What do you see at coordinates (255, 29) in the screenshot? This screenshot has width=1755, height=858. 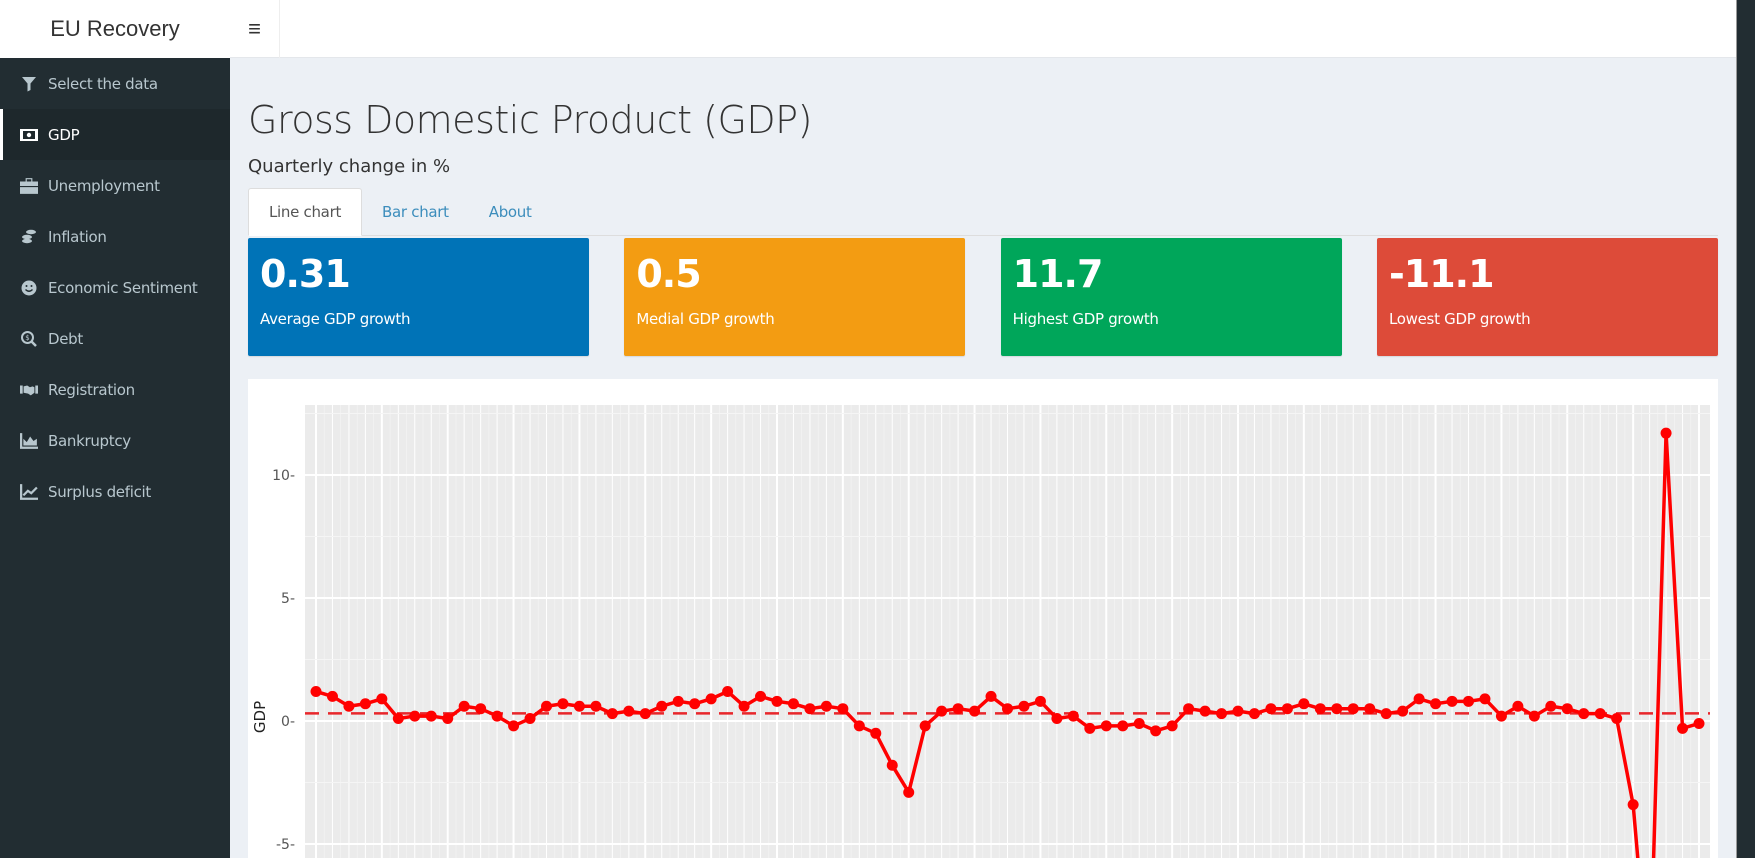 I see `sidebar-toggle-button: ≡` at bounding box center [255, 29].